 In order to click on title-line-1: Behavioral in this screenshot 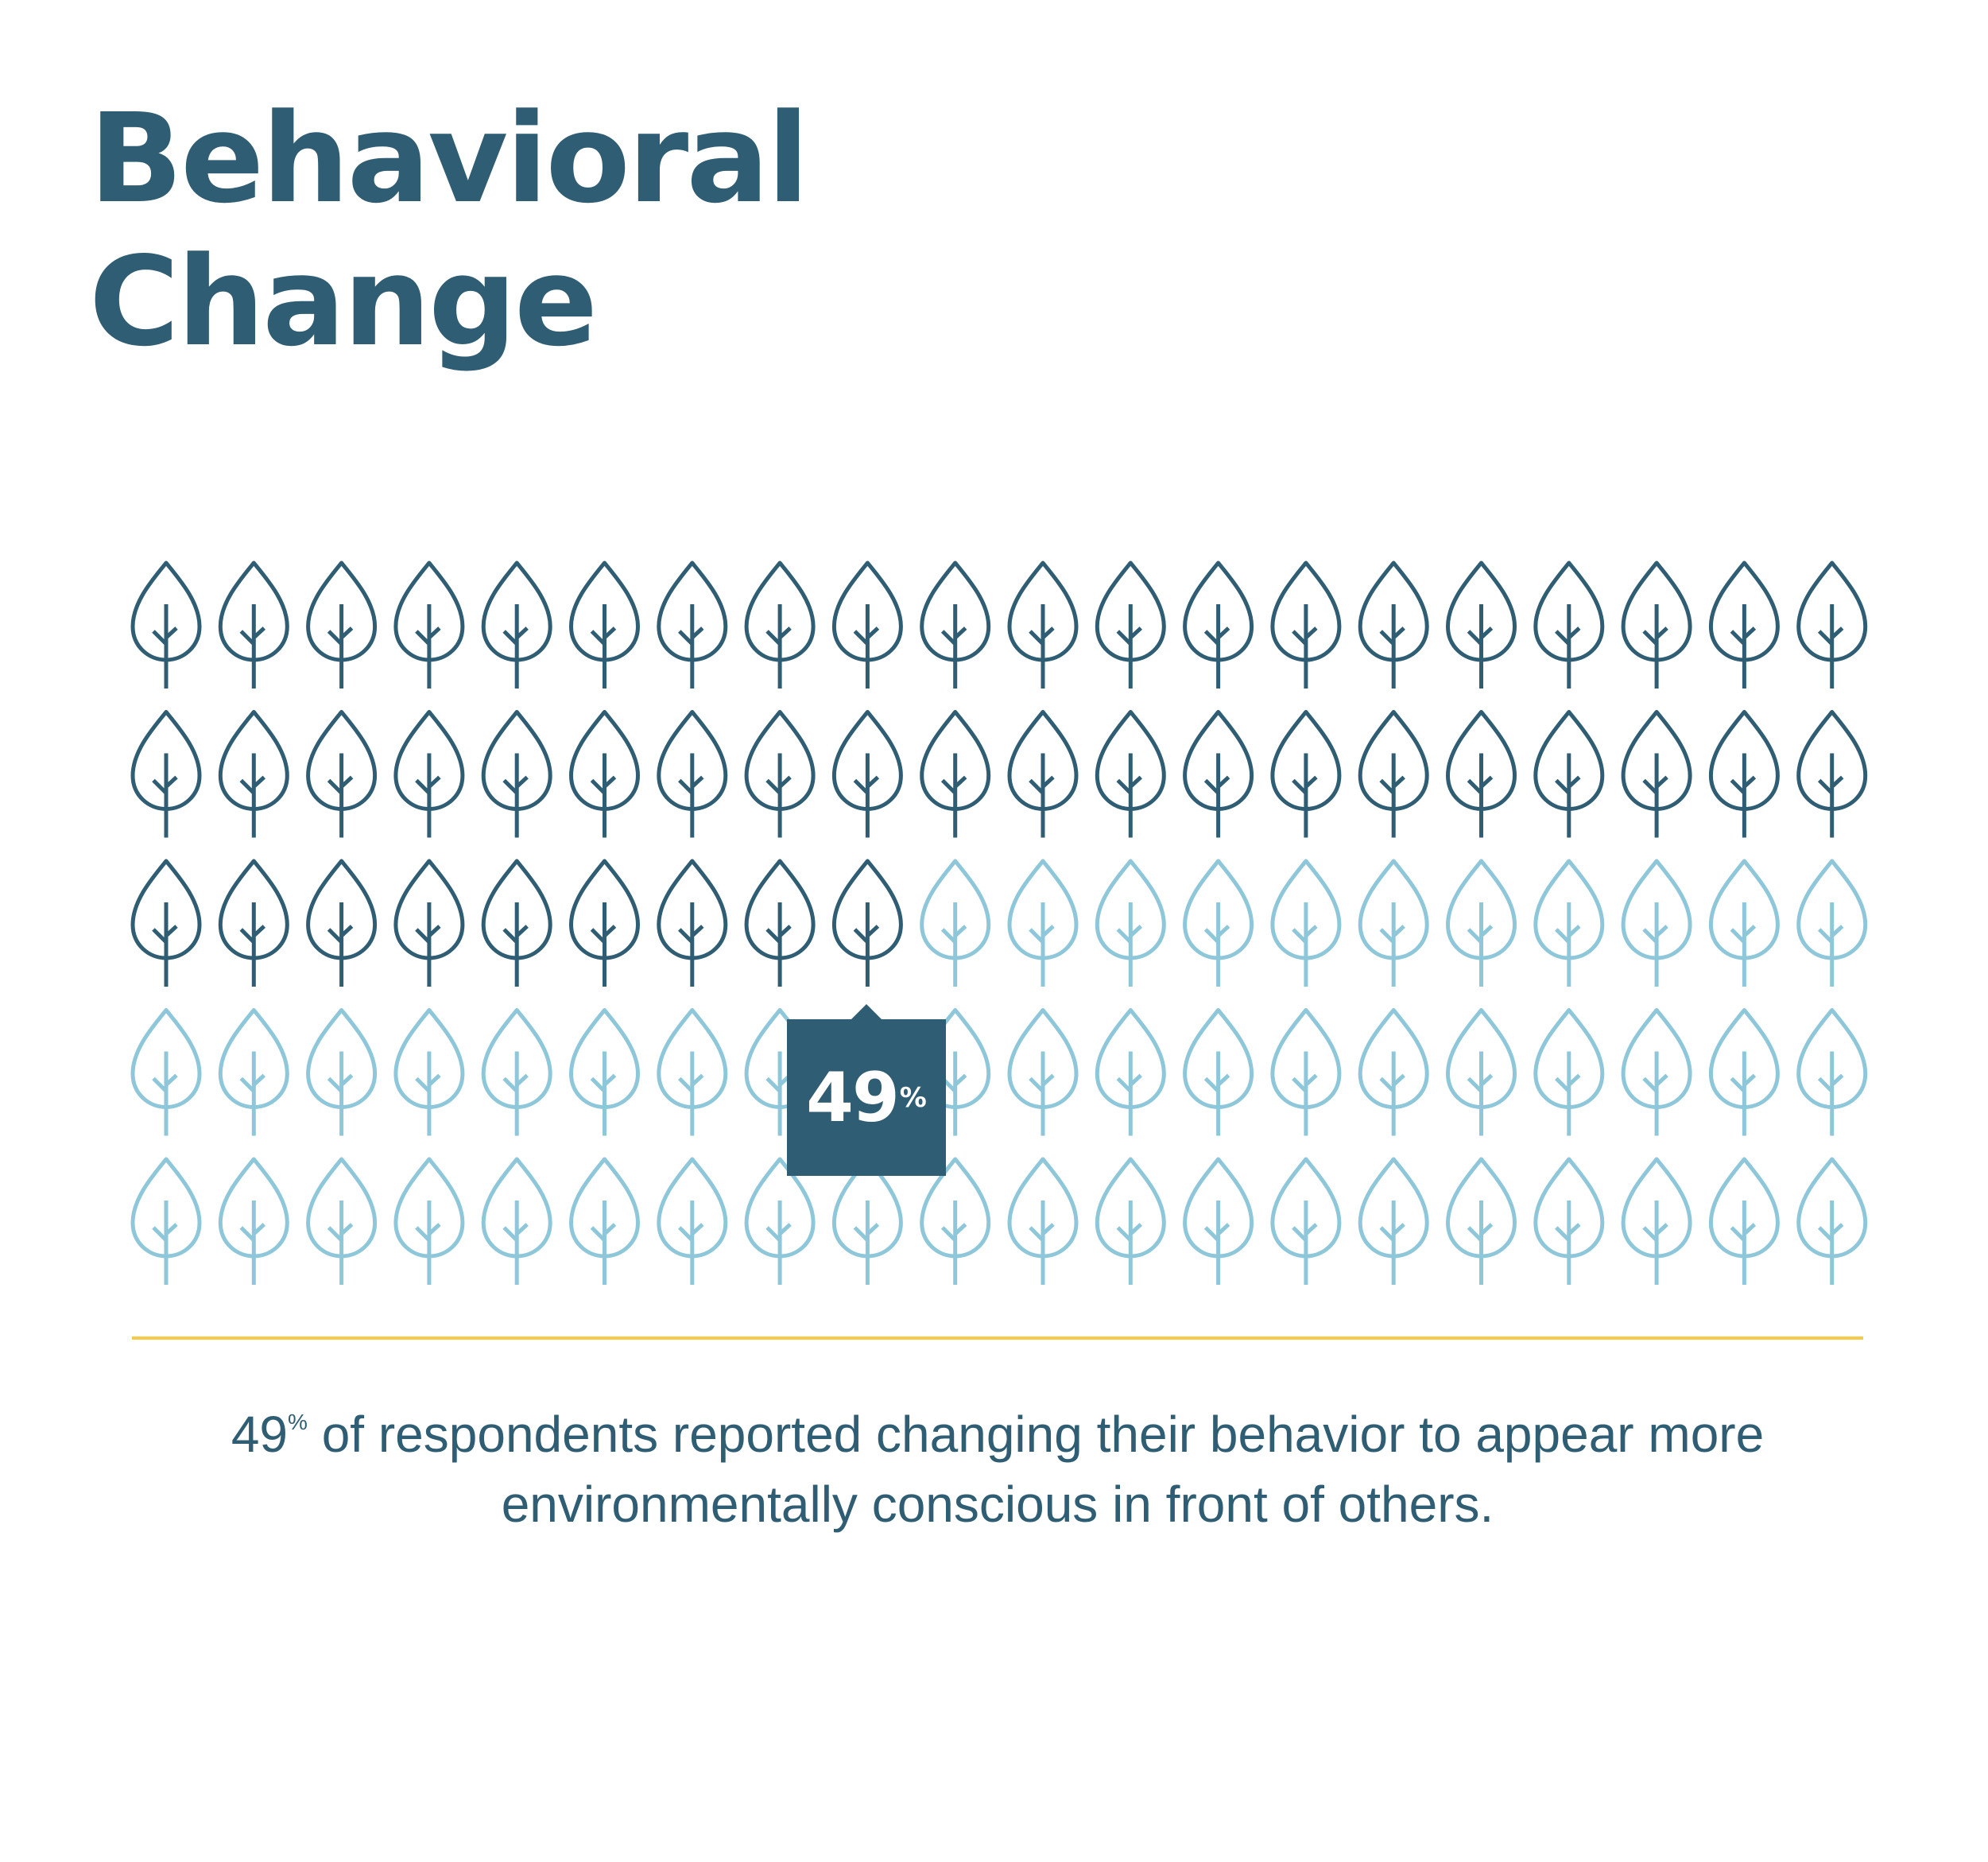, I will do `click(449, 159)`.